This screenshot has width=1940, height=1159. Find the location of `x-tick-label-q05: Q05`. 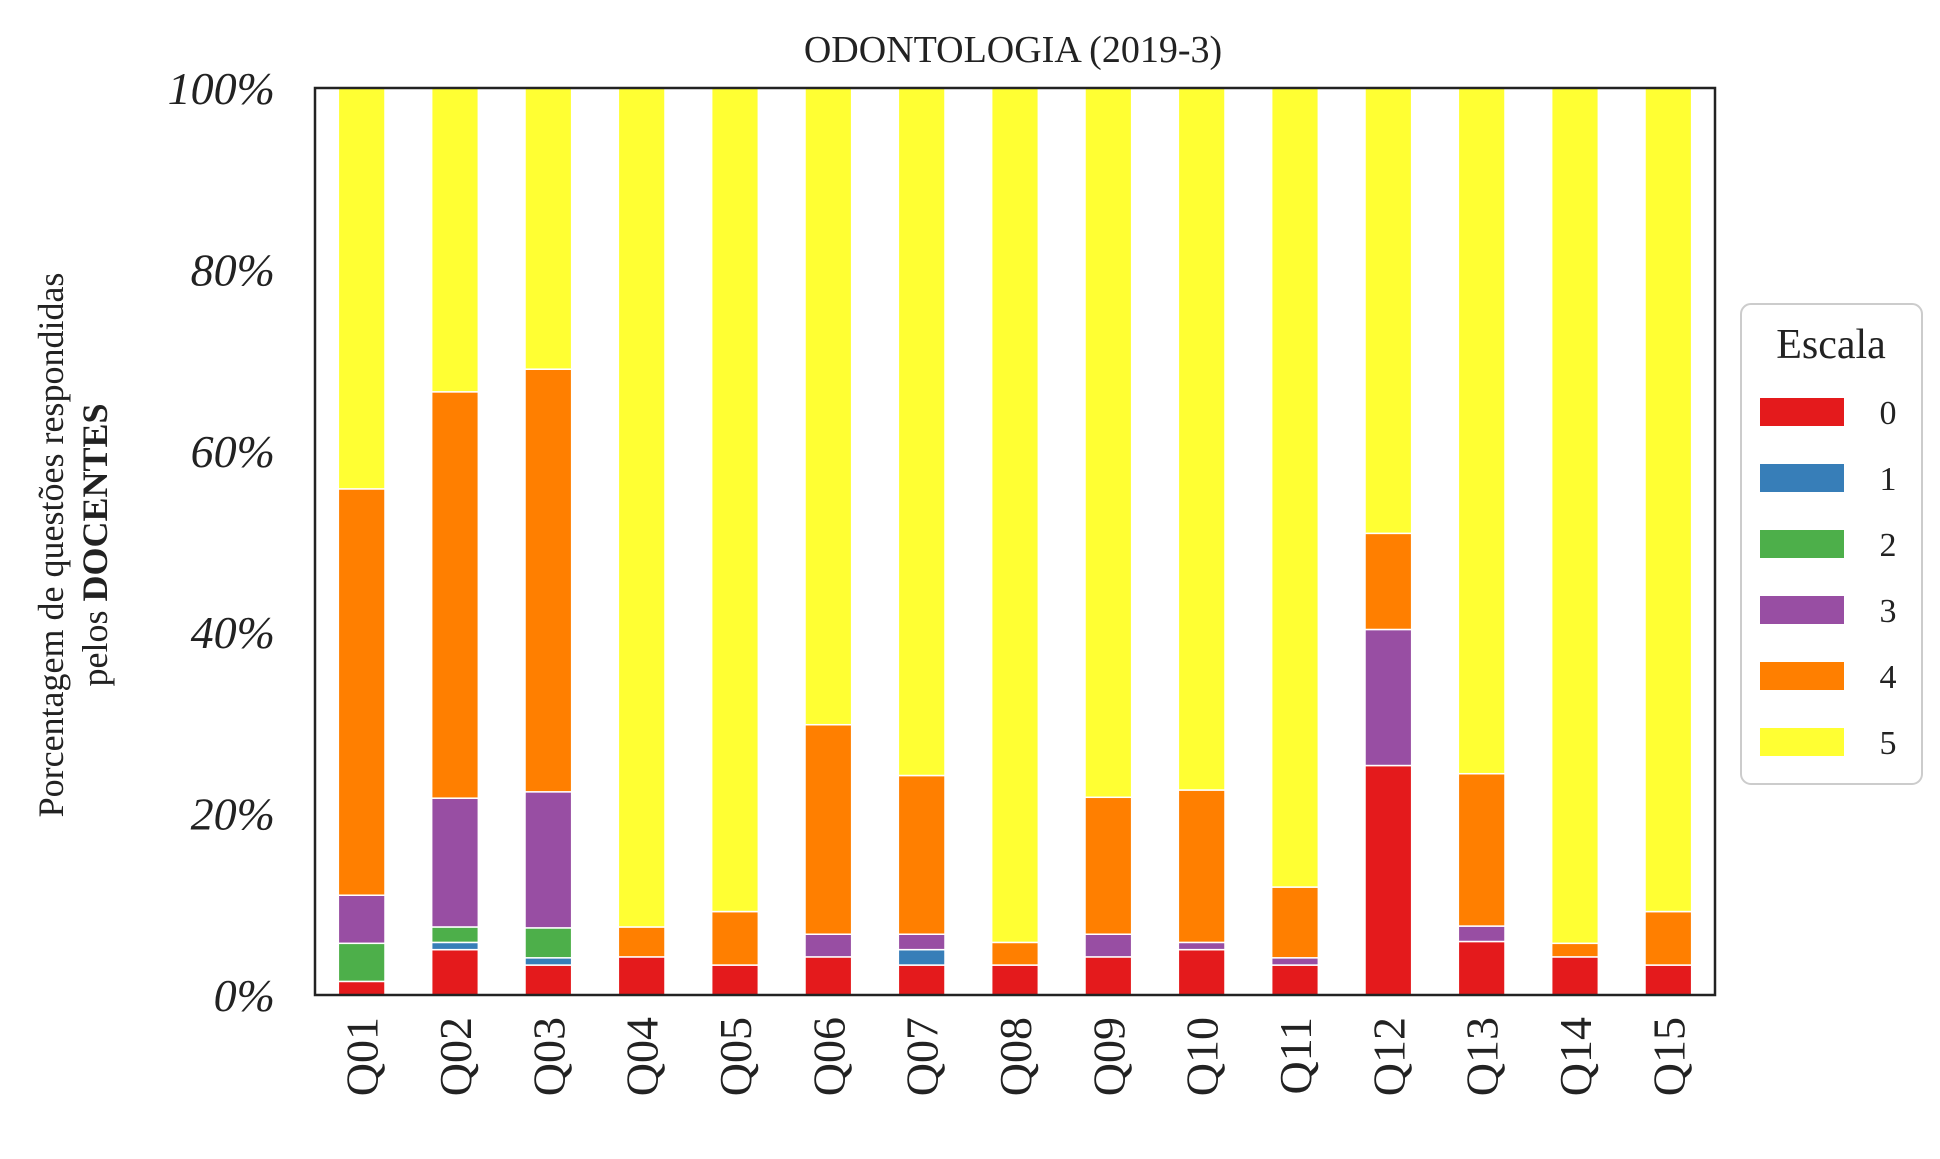

x-tick-label-q05: Q05 is located at coordinates (735, 1056).